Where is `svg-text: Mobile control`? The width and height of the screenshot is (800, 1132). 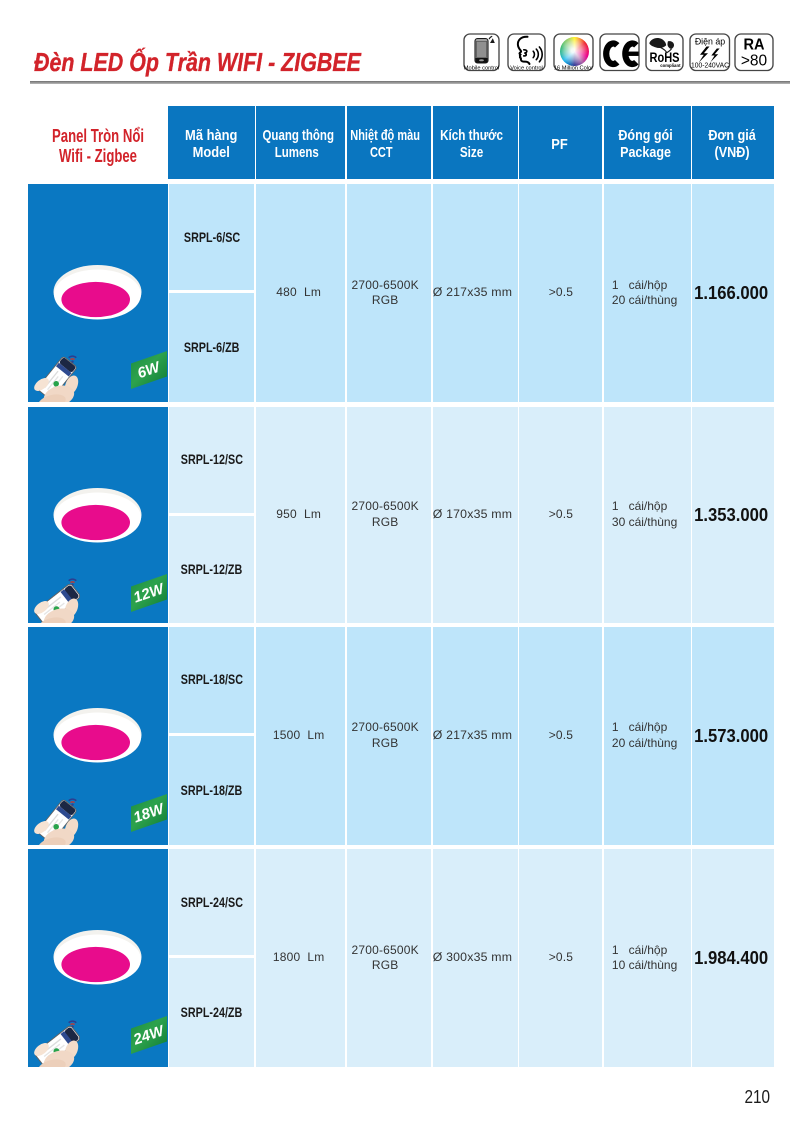 svg-text: Mobile control is located at coordinates (481, 69).